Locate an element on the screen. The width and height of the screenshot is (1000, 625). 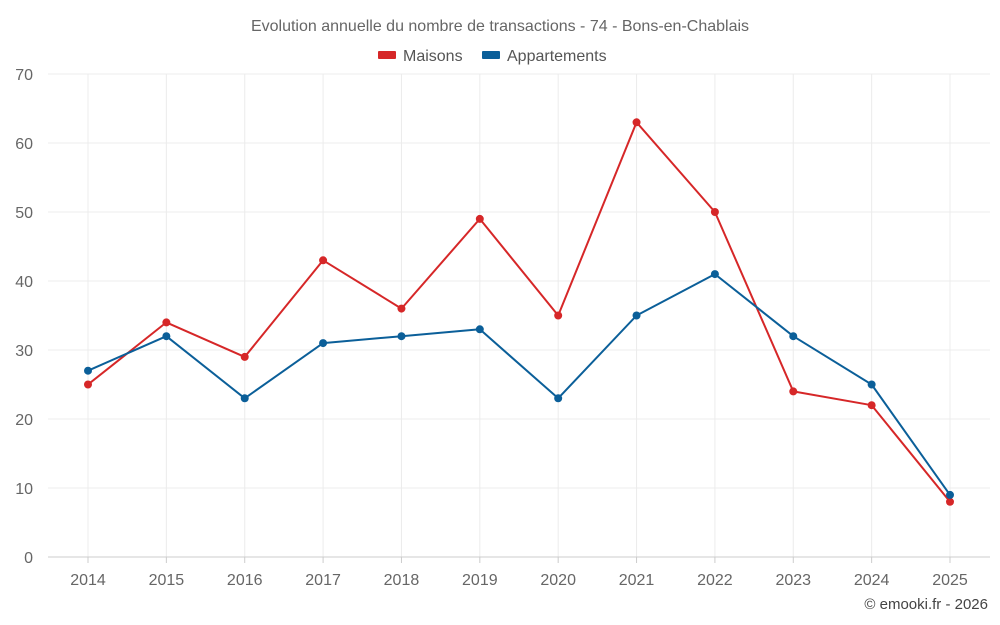
y-axis-ticks: 0 10 20 30 40 50 60 70 is located at coordinates (24, 317).